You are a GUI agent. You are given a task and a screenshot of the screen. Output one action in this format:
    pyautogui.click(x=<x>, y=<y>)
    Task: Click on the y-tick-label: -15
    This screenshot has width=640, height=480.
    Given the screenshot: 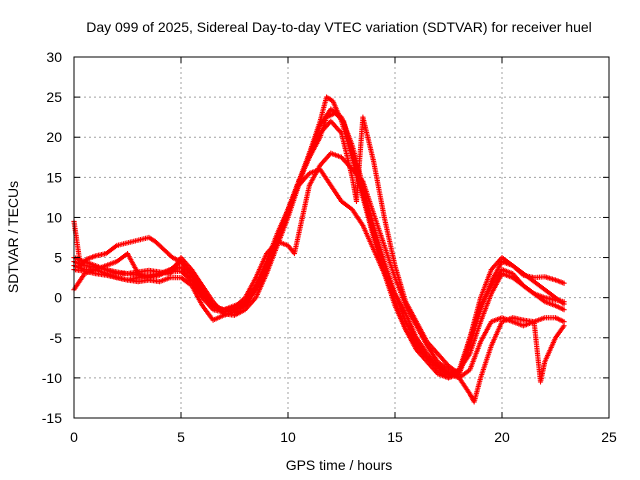 What is the action you would take?
    pyautogui.click(x=52, y=418)
    